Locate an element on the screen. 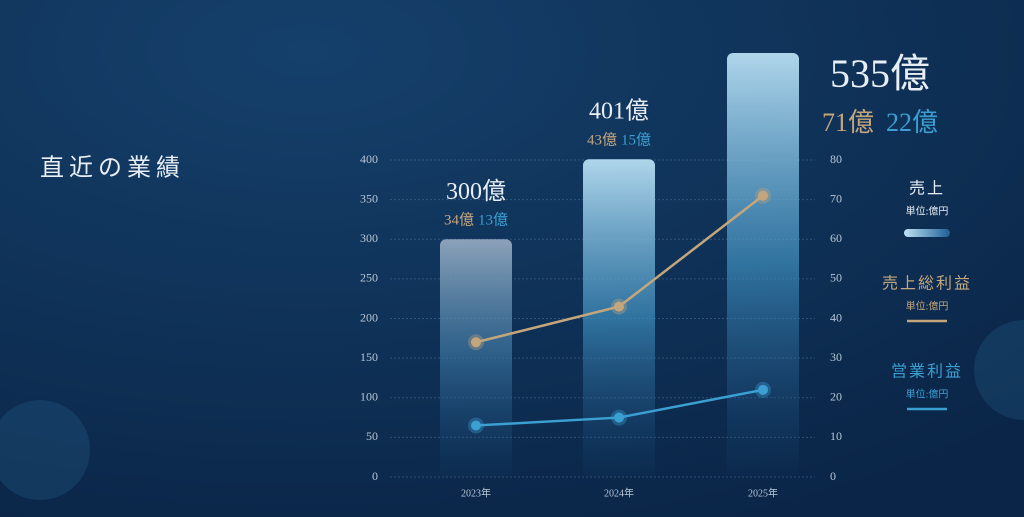 Image resolution: width=1024 pixels, height=517 pixels. y2-tick-label: 70 is located at coordinates (836, 198).